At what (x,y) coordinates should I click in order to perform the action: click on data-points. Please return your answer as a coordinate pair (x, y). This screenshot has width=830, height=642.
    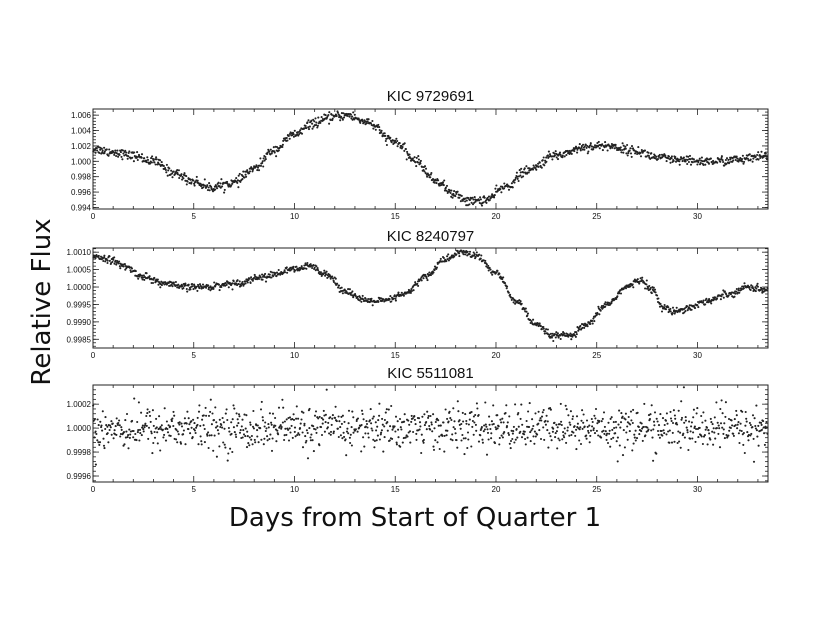
    Looking at the image, I should click on (430, 296).